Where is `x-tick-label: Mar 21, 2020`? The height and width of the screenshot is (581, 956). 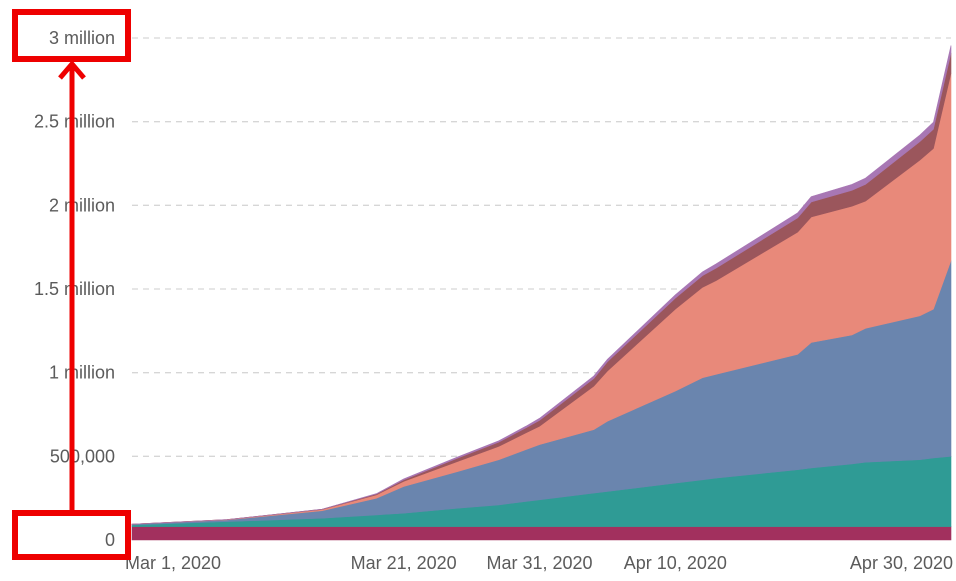 x-tick-label: Mar 21, 2020 is located at coordinates (404, 563).